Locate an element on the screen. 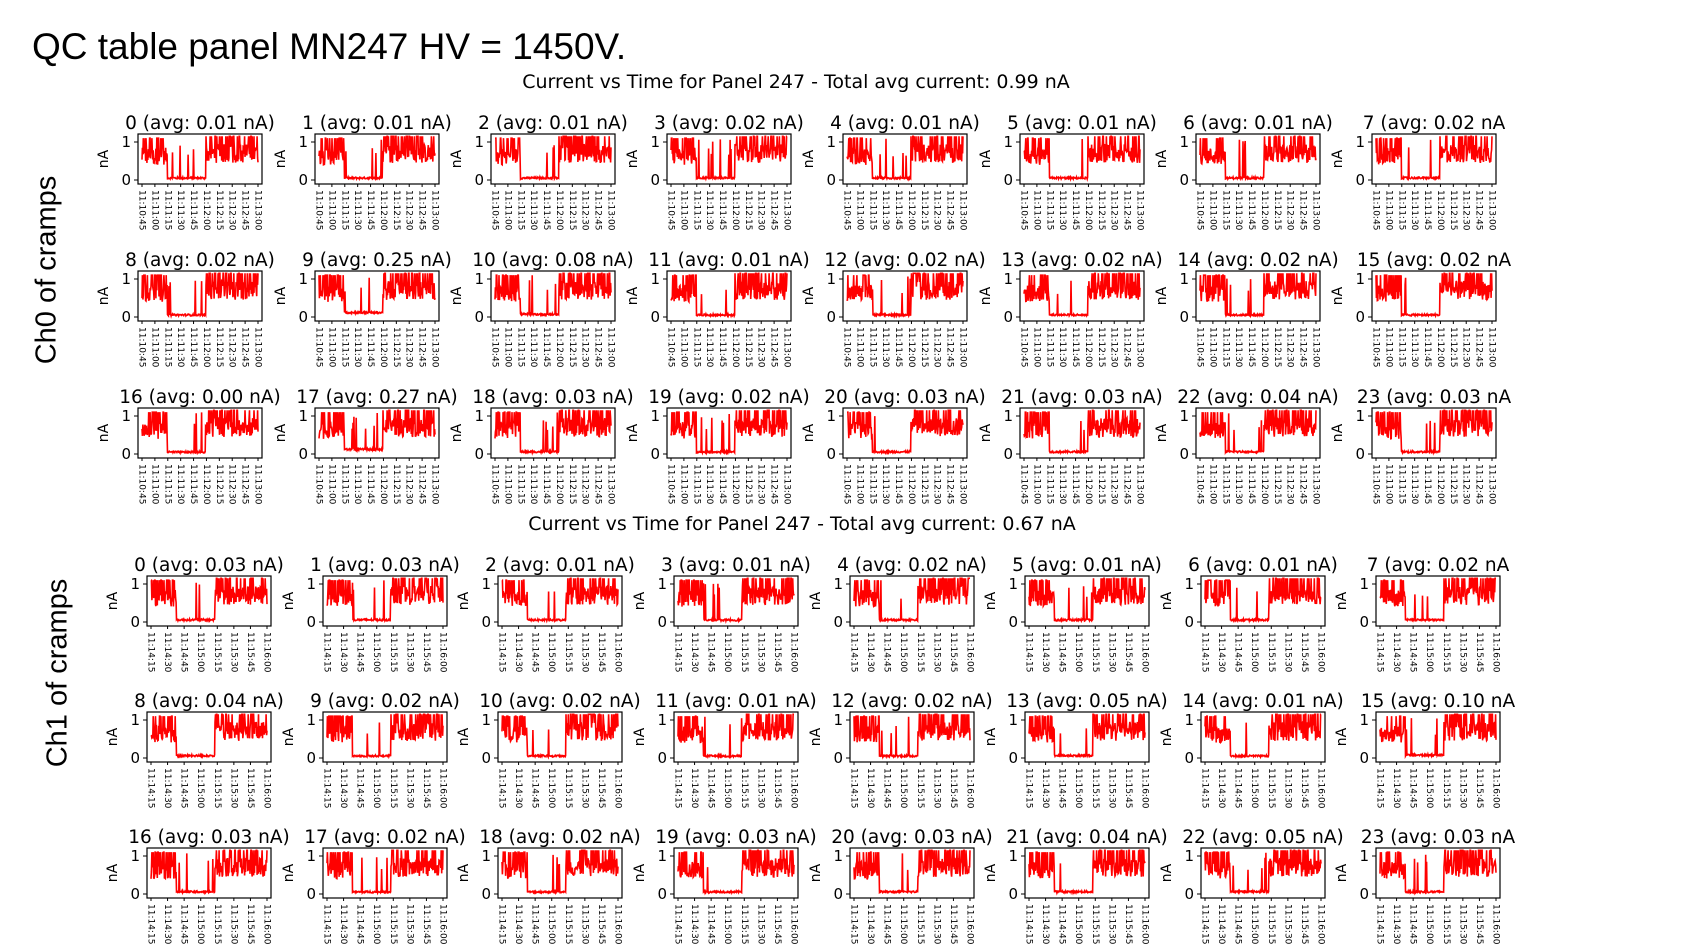  subplot-title: 4 (avg: 0.02 nA) is located at coordinates (912, 565).